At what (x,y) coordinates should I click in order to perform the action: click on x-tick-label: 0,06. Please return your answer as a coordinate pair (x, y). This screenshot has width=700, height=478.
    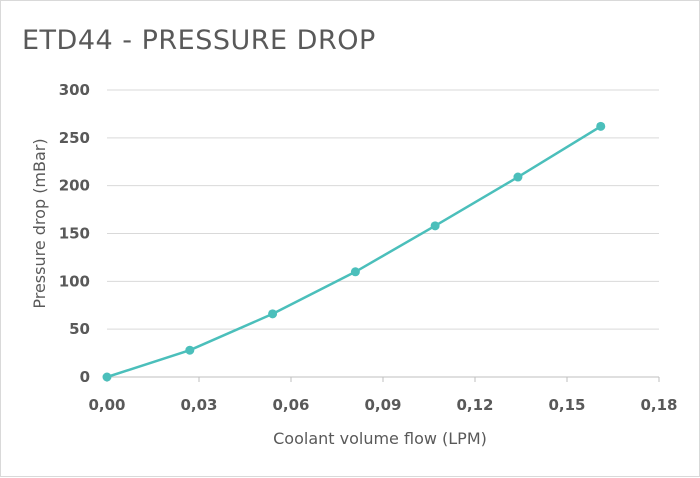
    Looking at the image, I should click on (290, 405).